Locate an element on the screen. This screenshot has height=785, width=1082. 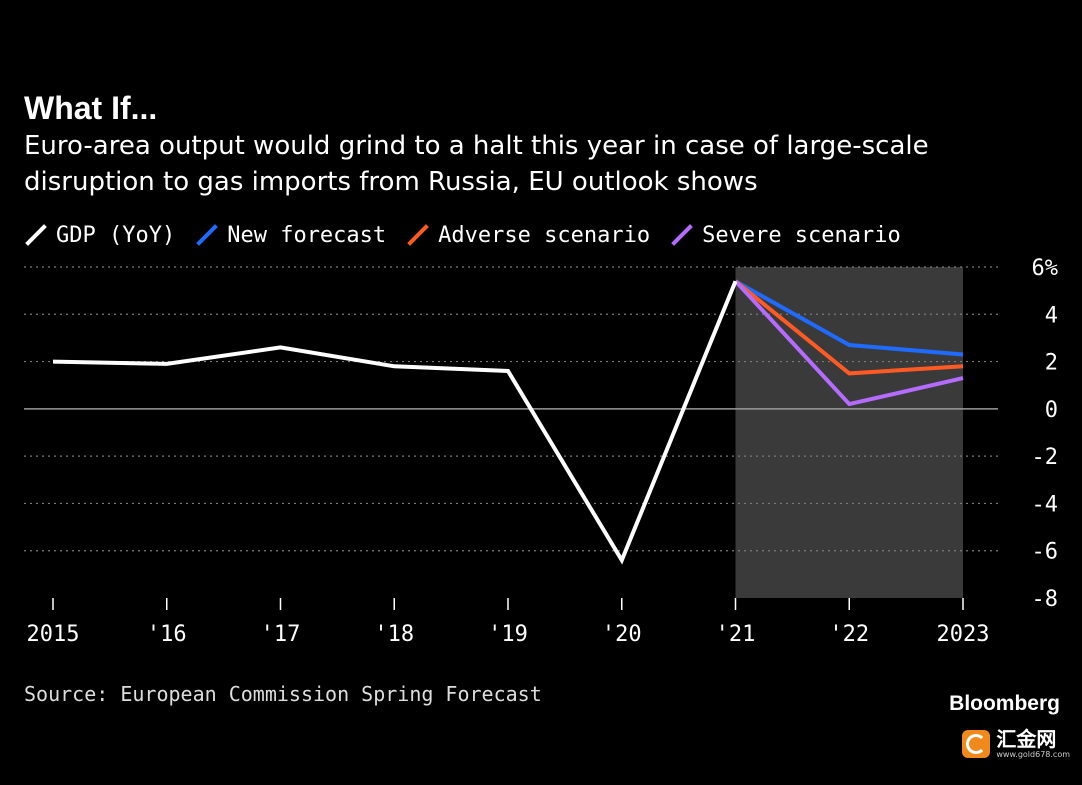
watermark: 汇金网 www.gold678.com is located at coordinates (1016, 744).